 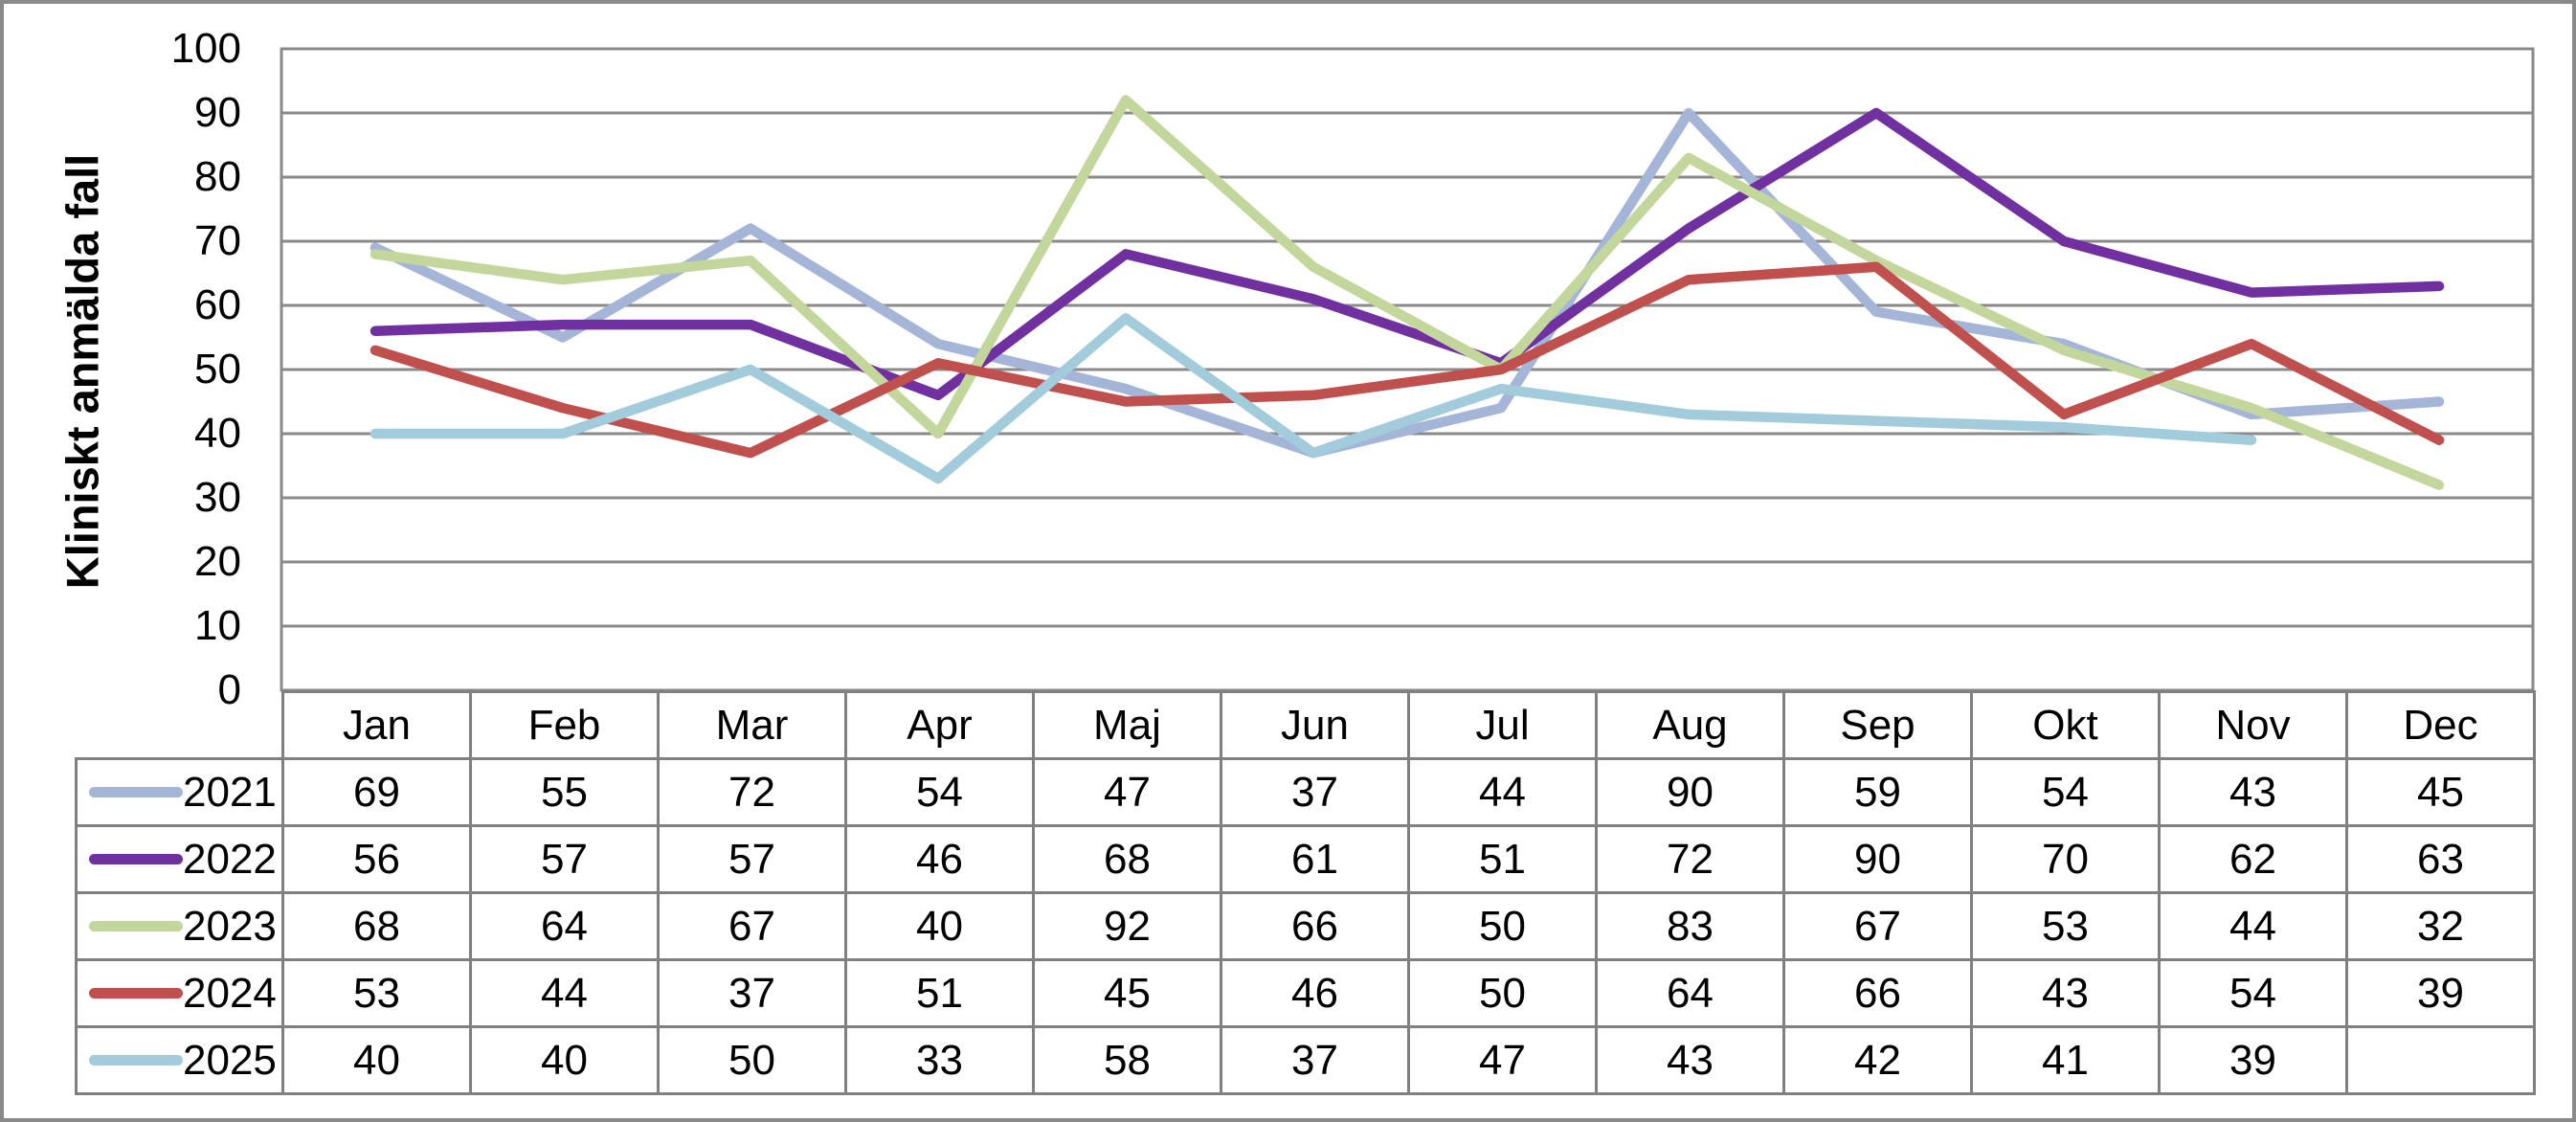 I want to click on month-header-cell: Feb, so click(x=564, y=725).